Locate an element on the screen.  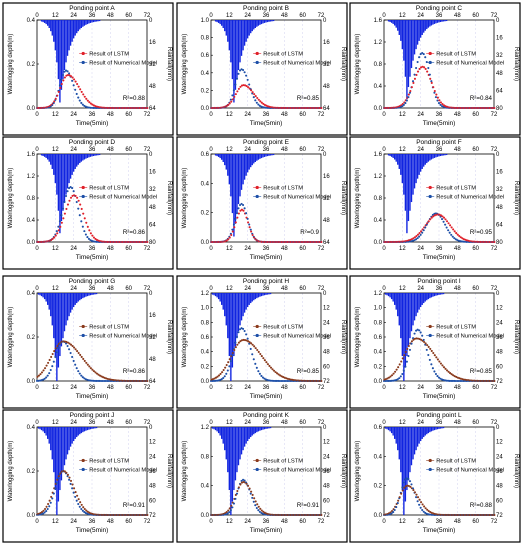
y-tick-label: 0.4 is located at coordinates (205, 74).